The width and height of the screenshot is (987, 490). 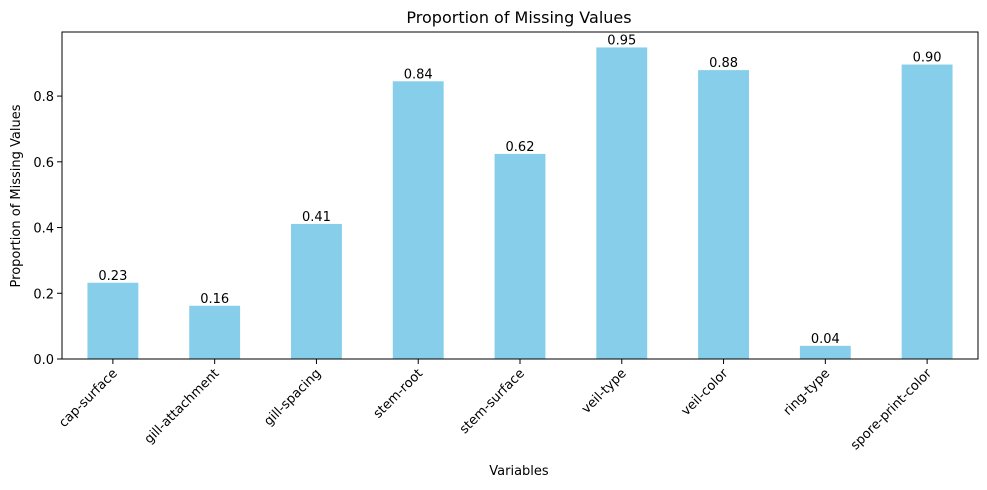 I want to click on value-label-veil-type: 0.95, so click(x=621, y=40).